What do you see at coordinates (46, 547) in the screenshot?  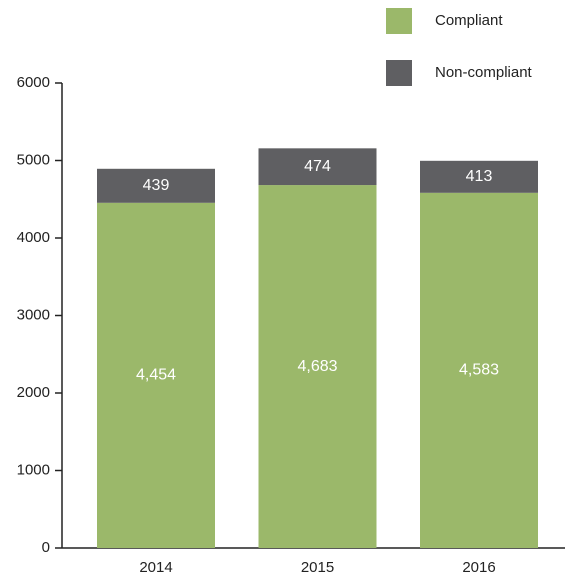 I see `y-tick-label: 0` at bounding box center [46, 547].